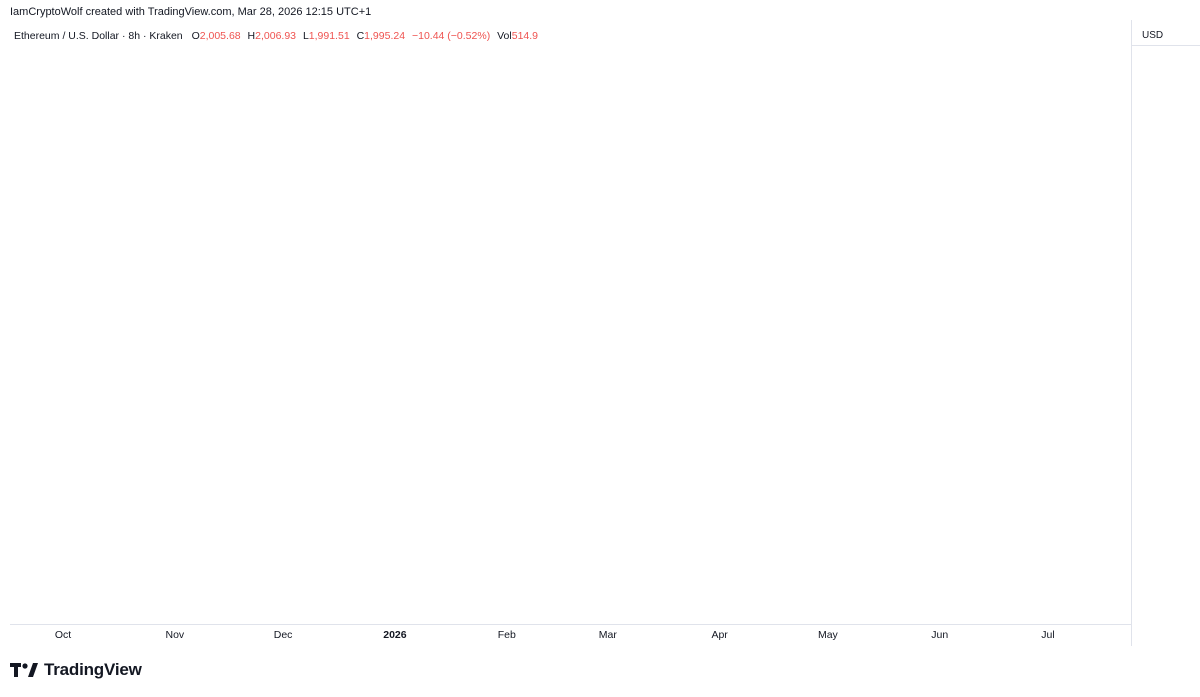 The width and height of the screenshot is (1200, 697). Describe the element at coordinates (63, 635) in the screenshot. I see `x-tick-label: Oct` at that location.